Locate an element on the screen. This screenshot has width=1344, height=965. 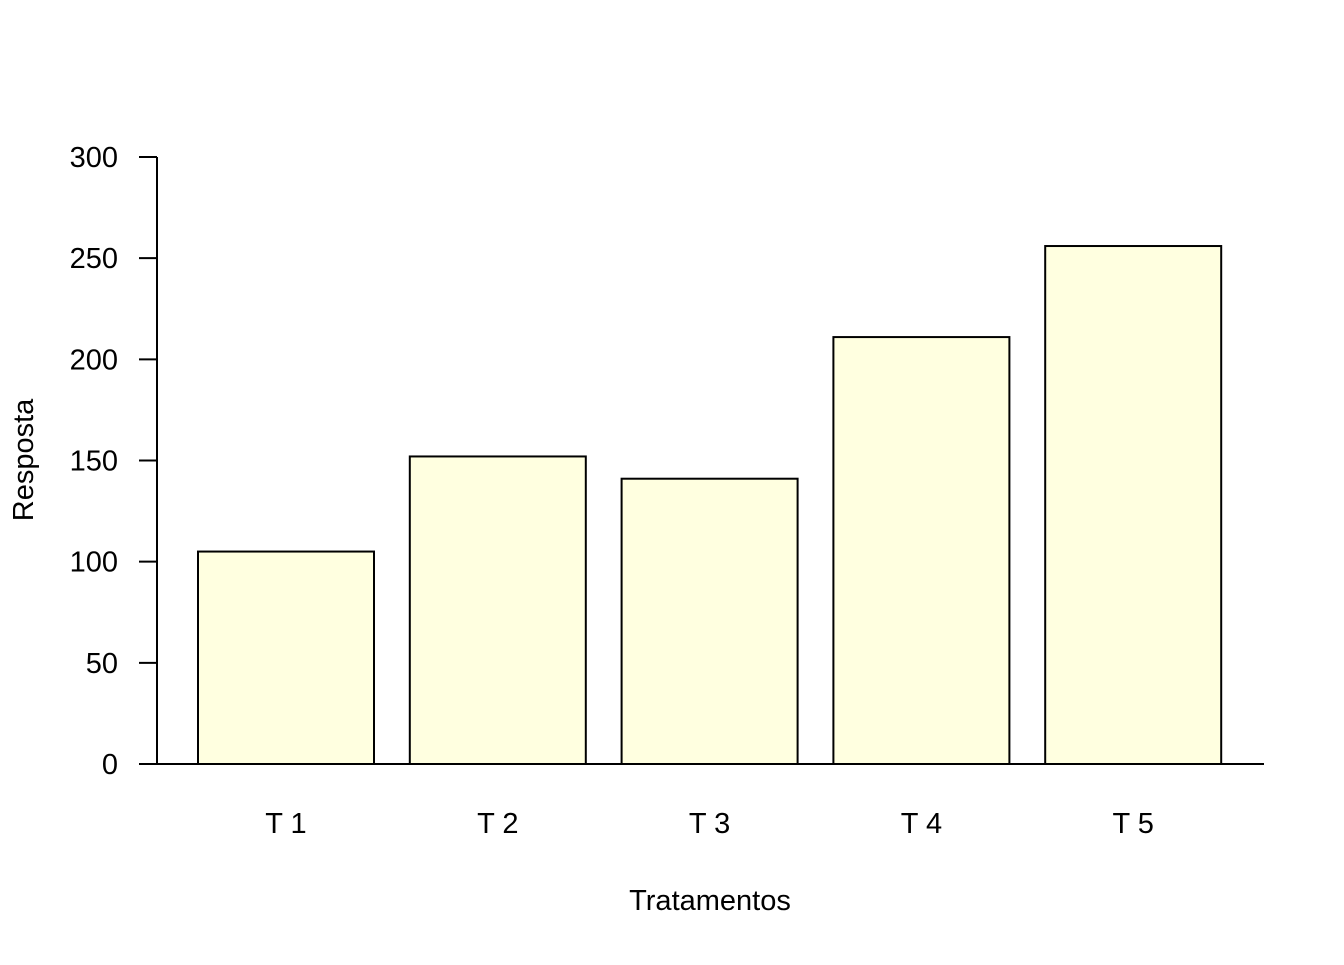
x-axis-title: Tratamentos is located at coordinates (710, 901).